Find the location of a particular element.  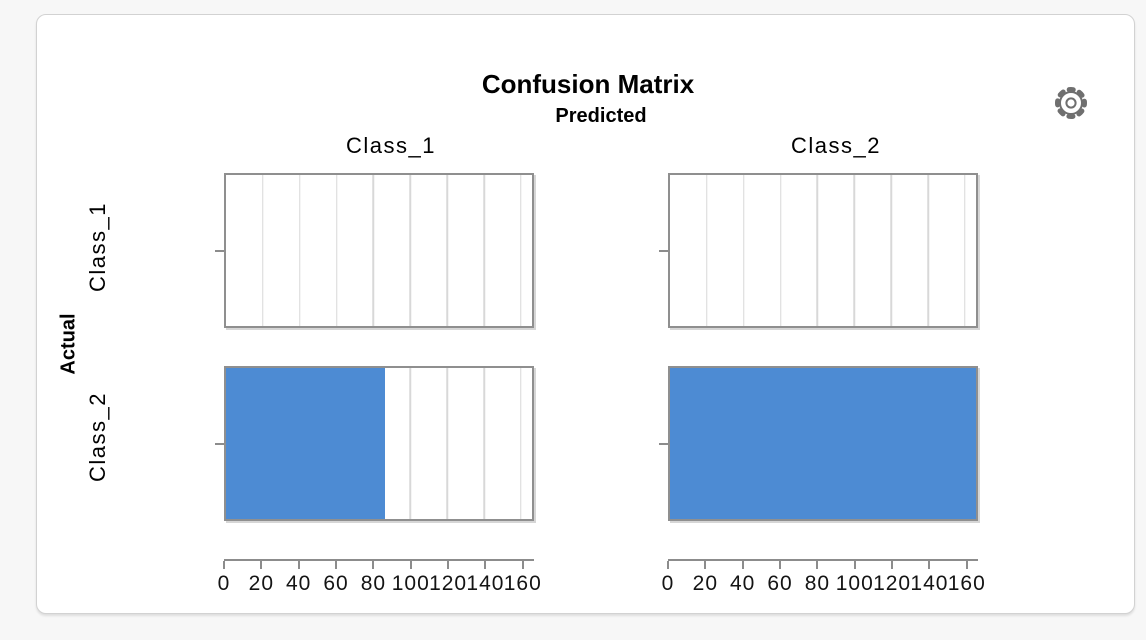

panel-actual-class1-predicted-class2 is located at coordinates (818, 250).